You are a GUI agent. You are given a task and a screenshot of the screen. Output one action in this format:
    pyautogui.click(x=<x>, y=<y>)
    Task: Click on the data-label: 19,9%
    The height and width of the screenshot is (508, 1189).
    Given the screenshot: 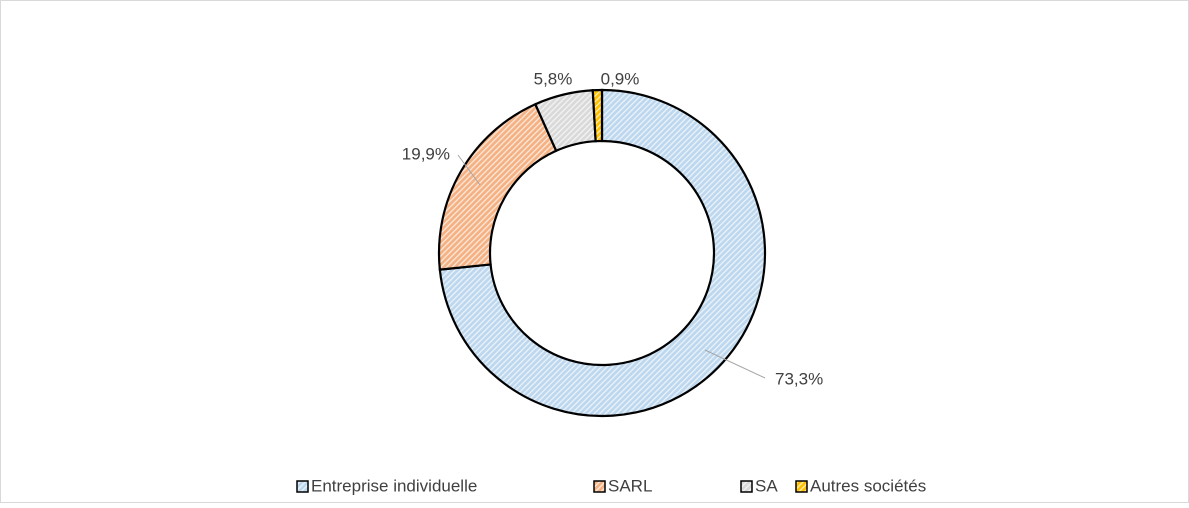 What is the action you would take?
    pyautogui.click(x=426, y=153)
    